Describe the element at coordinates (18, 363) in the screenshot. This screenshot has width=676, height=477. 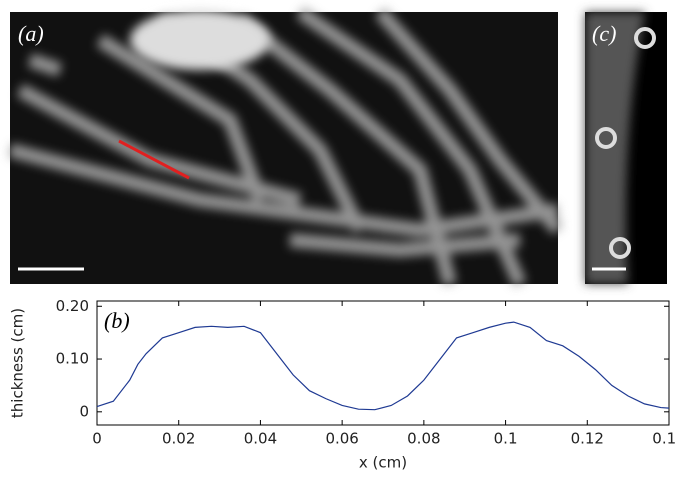
I see `y-axis-label: thickness (cm)` at that location.